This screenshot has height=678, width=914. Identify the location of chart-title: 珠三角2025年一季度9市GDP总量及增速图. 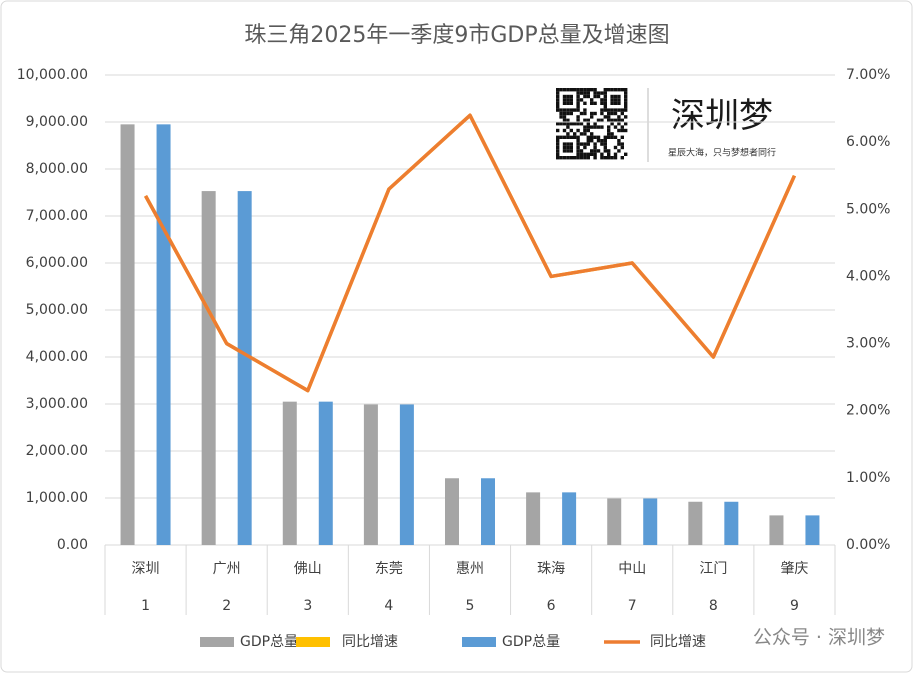
(456, 35).